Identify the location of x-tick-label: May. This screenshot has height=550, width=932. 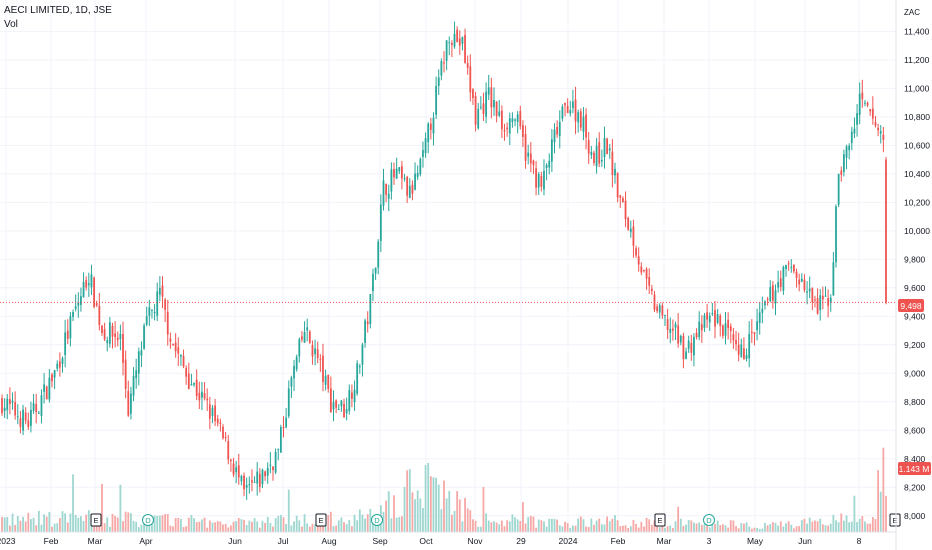
(755, 541).